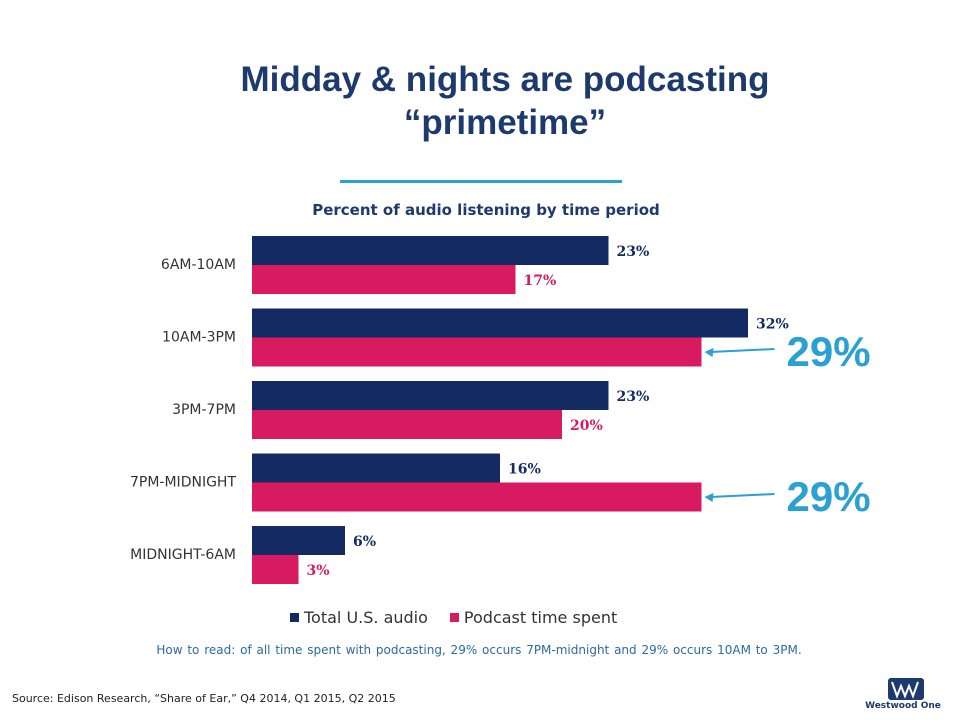 The image size is (960, 720). I want to click on data-label: 17%, so click(540, 281).